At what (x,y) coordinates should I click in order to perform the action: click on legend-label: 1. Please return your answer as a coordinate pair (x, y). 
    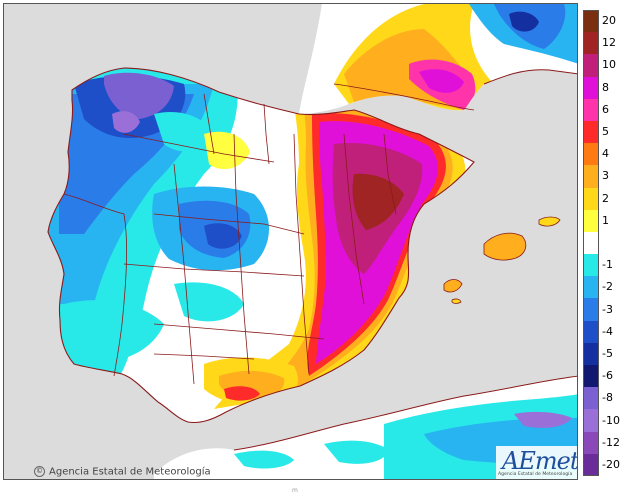
    Looking at the image, I should click on (605, 220).